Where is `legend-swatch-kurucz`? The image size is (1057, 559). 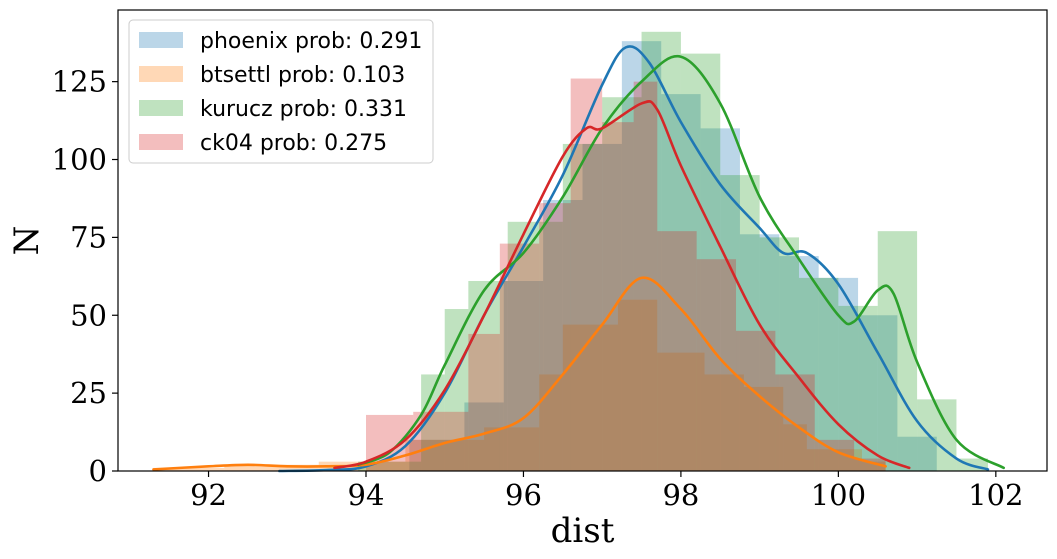 legend-swatch-kurucz is located at coordinates (161, 108).